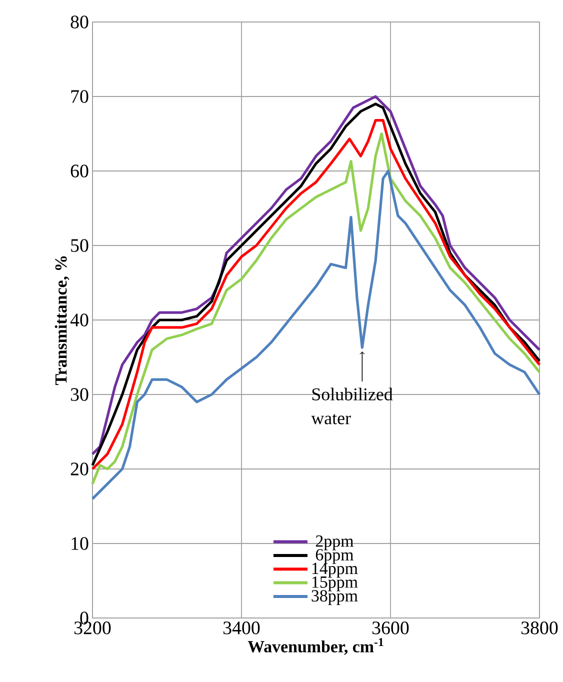  What do you see at coordinates (79, 171) in the screenshot?
I see `y-tick-label: 60` at bounding box center [79, 171].